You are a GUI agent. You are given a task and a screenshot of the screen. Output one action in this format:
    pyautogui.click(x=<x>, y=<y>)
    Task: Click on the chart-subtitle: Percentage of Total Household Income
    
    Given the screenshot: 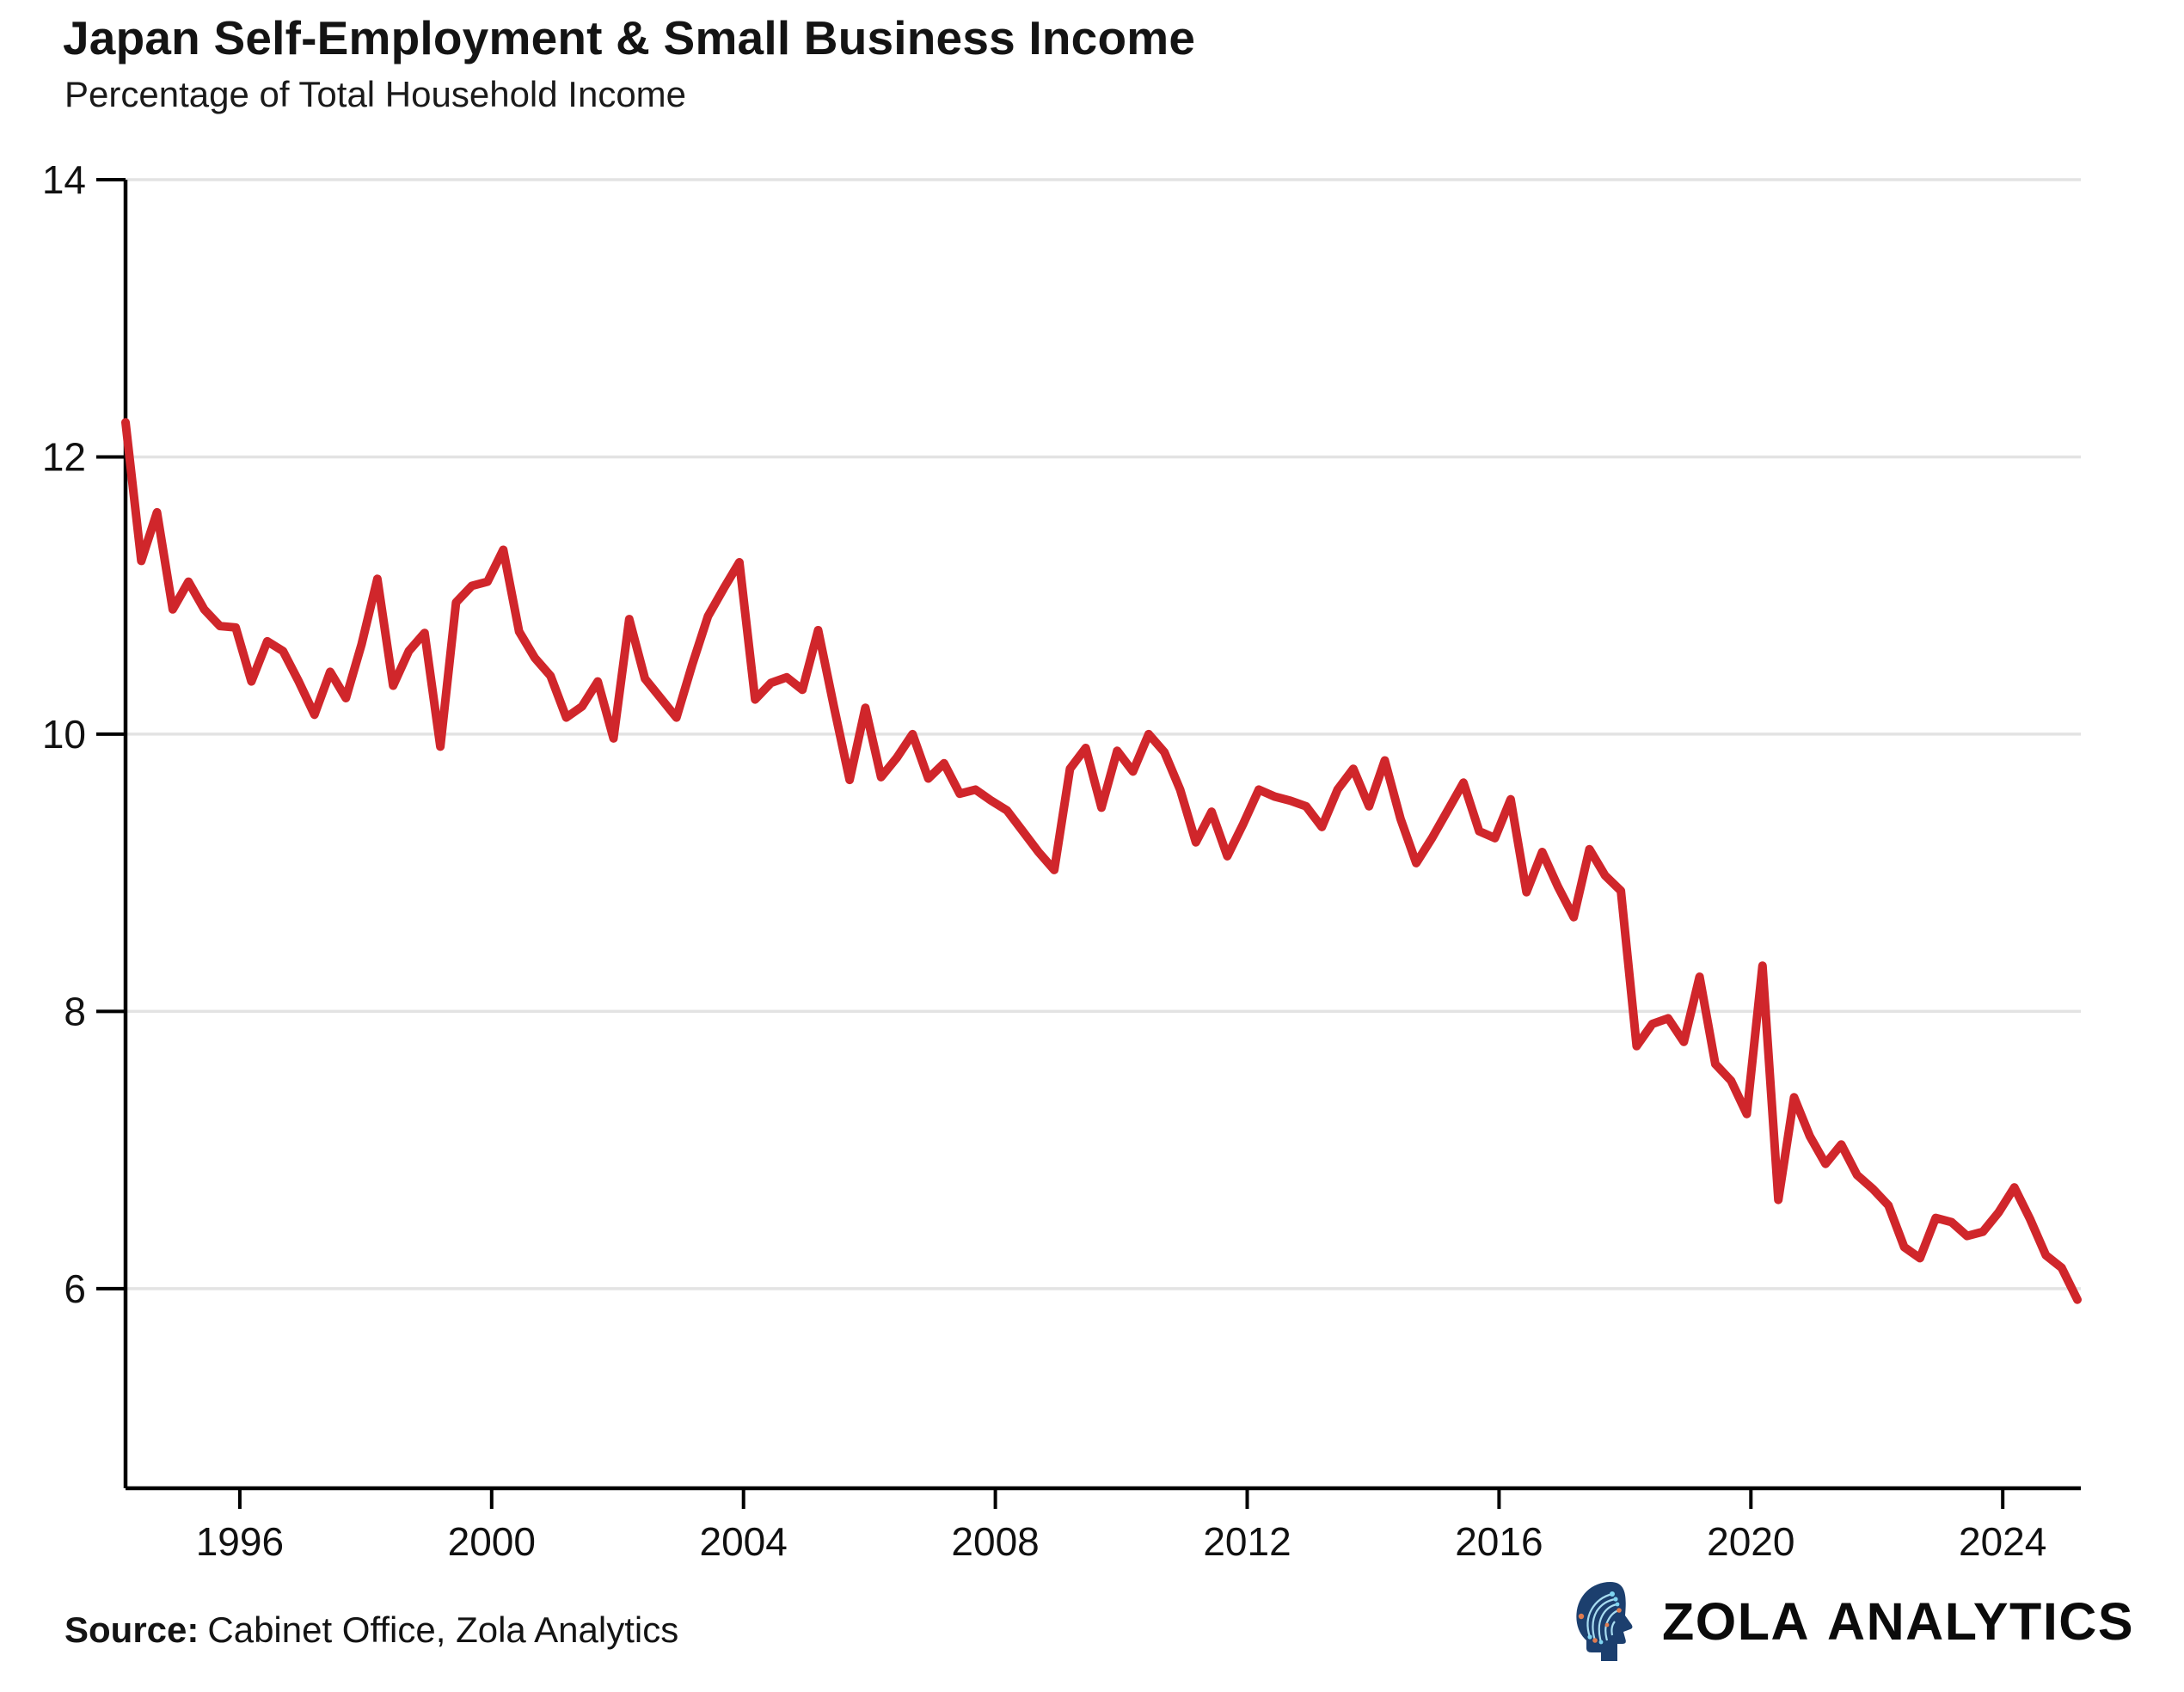 What is the action you would take?
    pyautogui.click(x=375, y=94)
    